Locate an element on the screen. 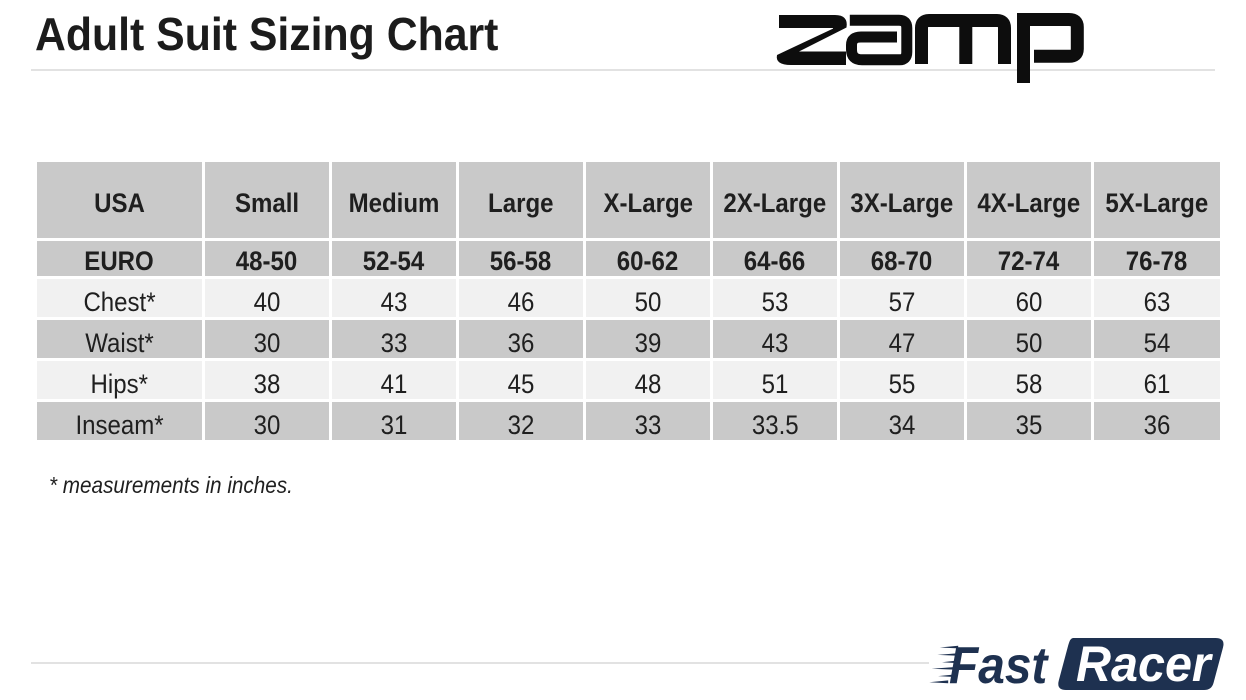 This screenshot has height=700, width=1246. svg-text: Fast is located at coordinates (999, 665).